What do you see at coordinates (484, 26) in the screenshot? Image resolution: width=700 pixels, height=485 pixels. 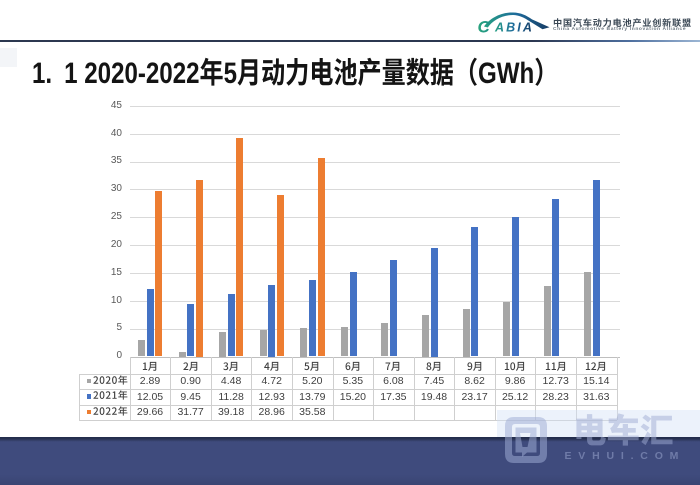 I see `svg-text: C` at bounding box center [484, 26].